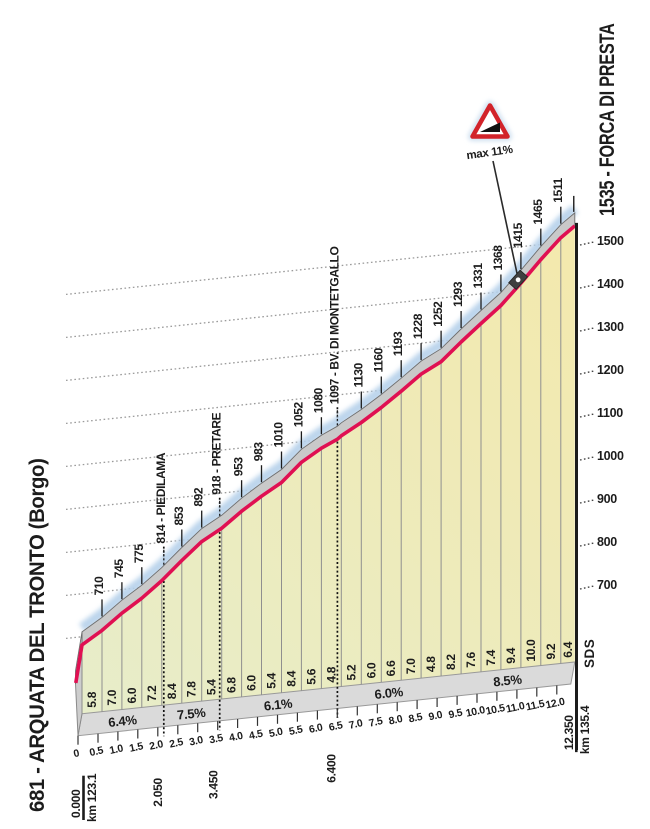  What do you see at coordinates (92, 797) in the screenshot?
I see `race-km-label: km 123.1` at bounding box center [92, 797].